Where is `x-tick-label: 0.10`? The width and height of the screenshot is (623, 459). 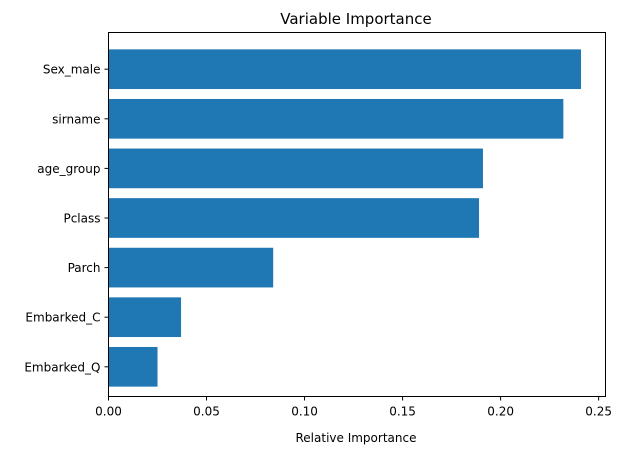 x-tick-label: 0.10 is located at coordinates (304, 412).